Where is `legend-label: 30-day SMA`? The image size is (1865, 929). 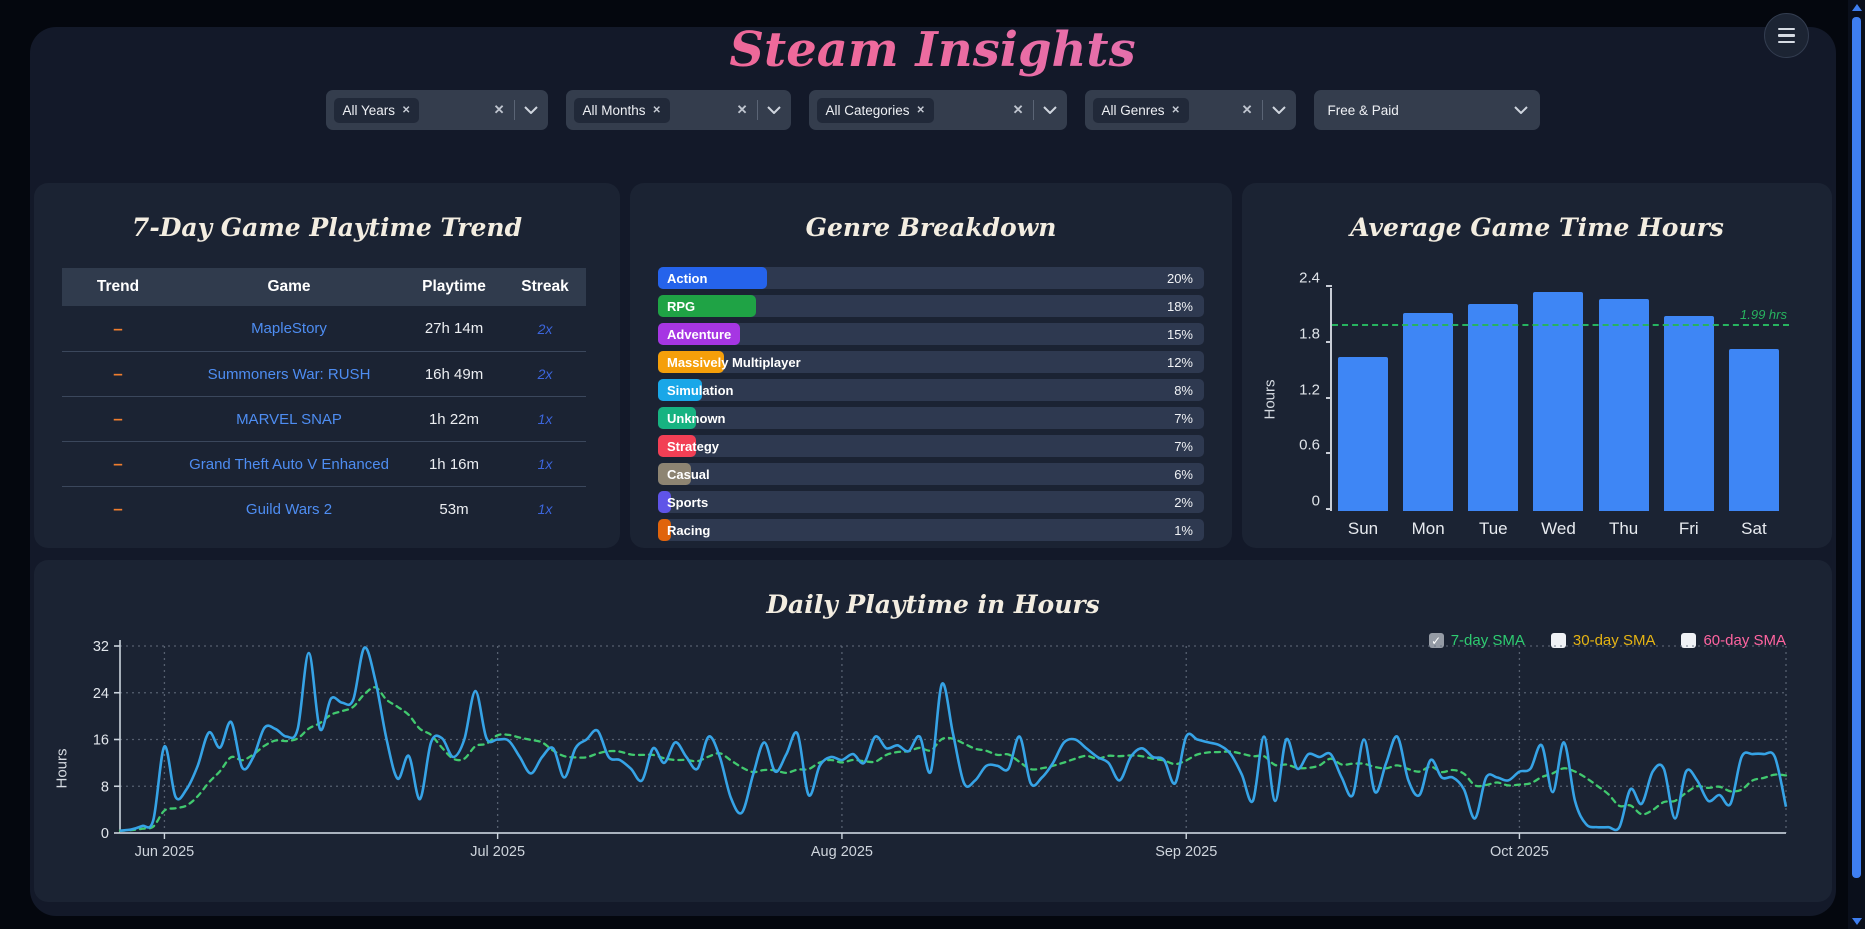 legend-label: 30-day SMA is located at coordinates (1614, 640).